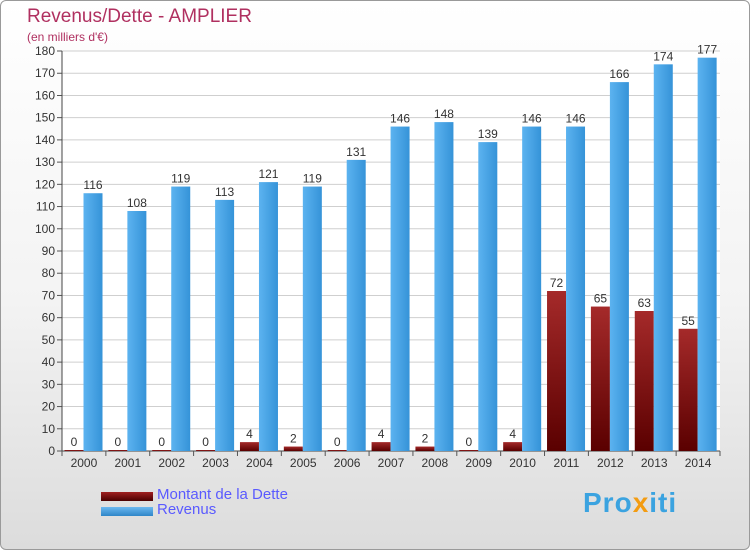 The image size is (750, 550). What do you see at coordinates (49, 340) in the screenshot?
I see `y-tick-label: 50` at bounding box center [49, 340].